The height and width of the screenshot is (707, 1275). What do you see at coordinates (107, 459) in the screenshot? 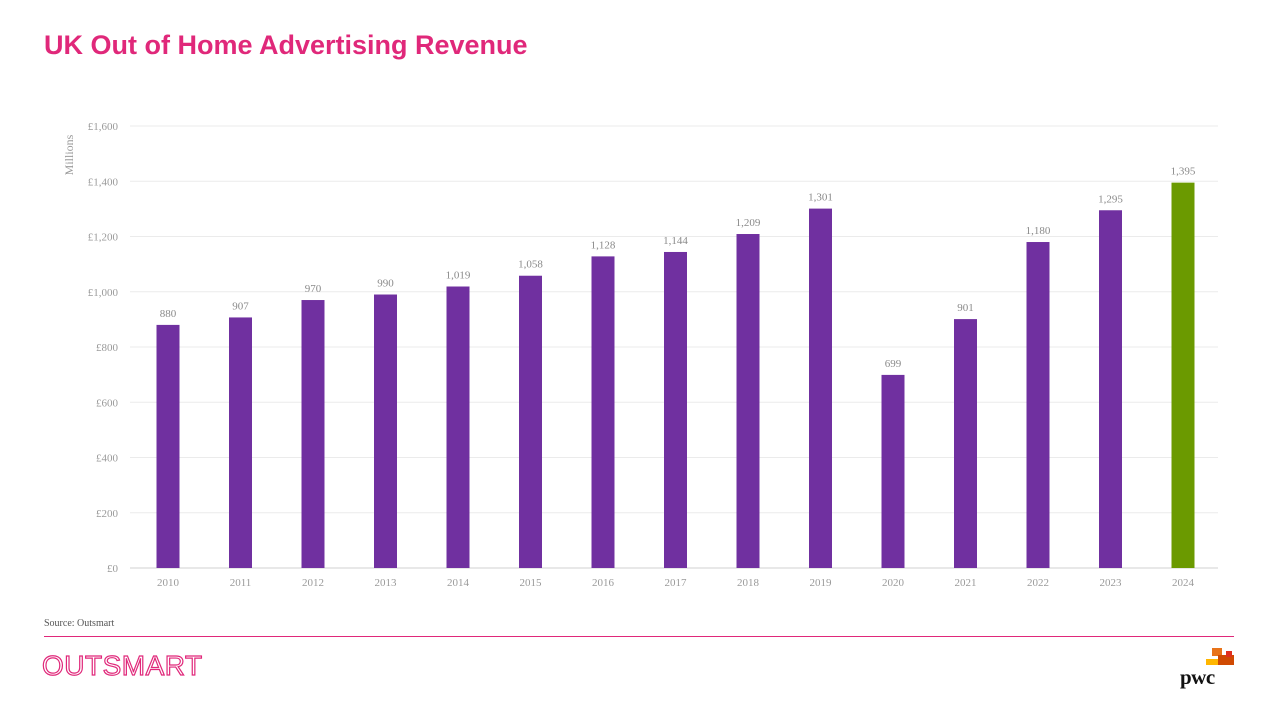
I see `y-tick-label: £400` at bounding box center [107, 459].